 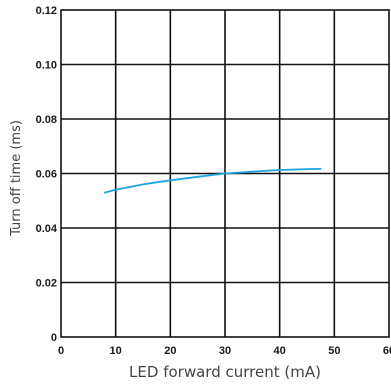 I want to click on y-tick-label: 0.08, so click(x=46, y=120).